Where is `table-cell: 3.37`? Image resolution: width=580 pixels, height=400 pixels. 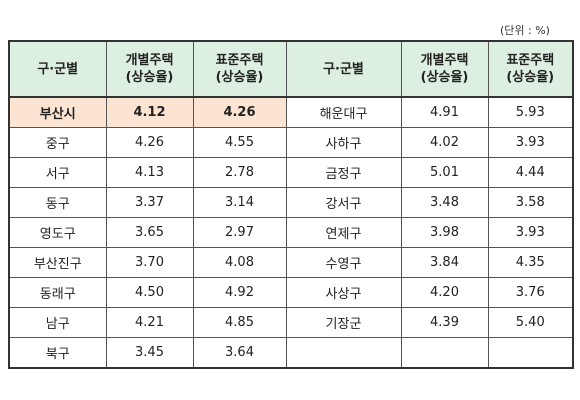
table-cell: 3.37 is located at coordinates (149, 202).